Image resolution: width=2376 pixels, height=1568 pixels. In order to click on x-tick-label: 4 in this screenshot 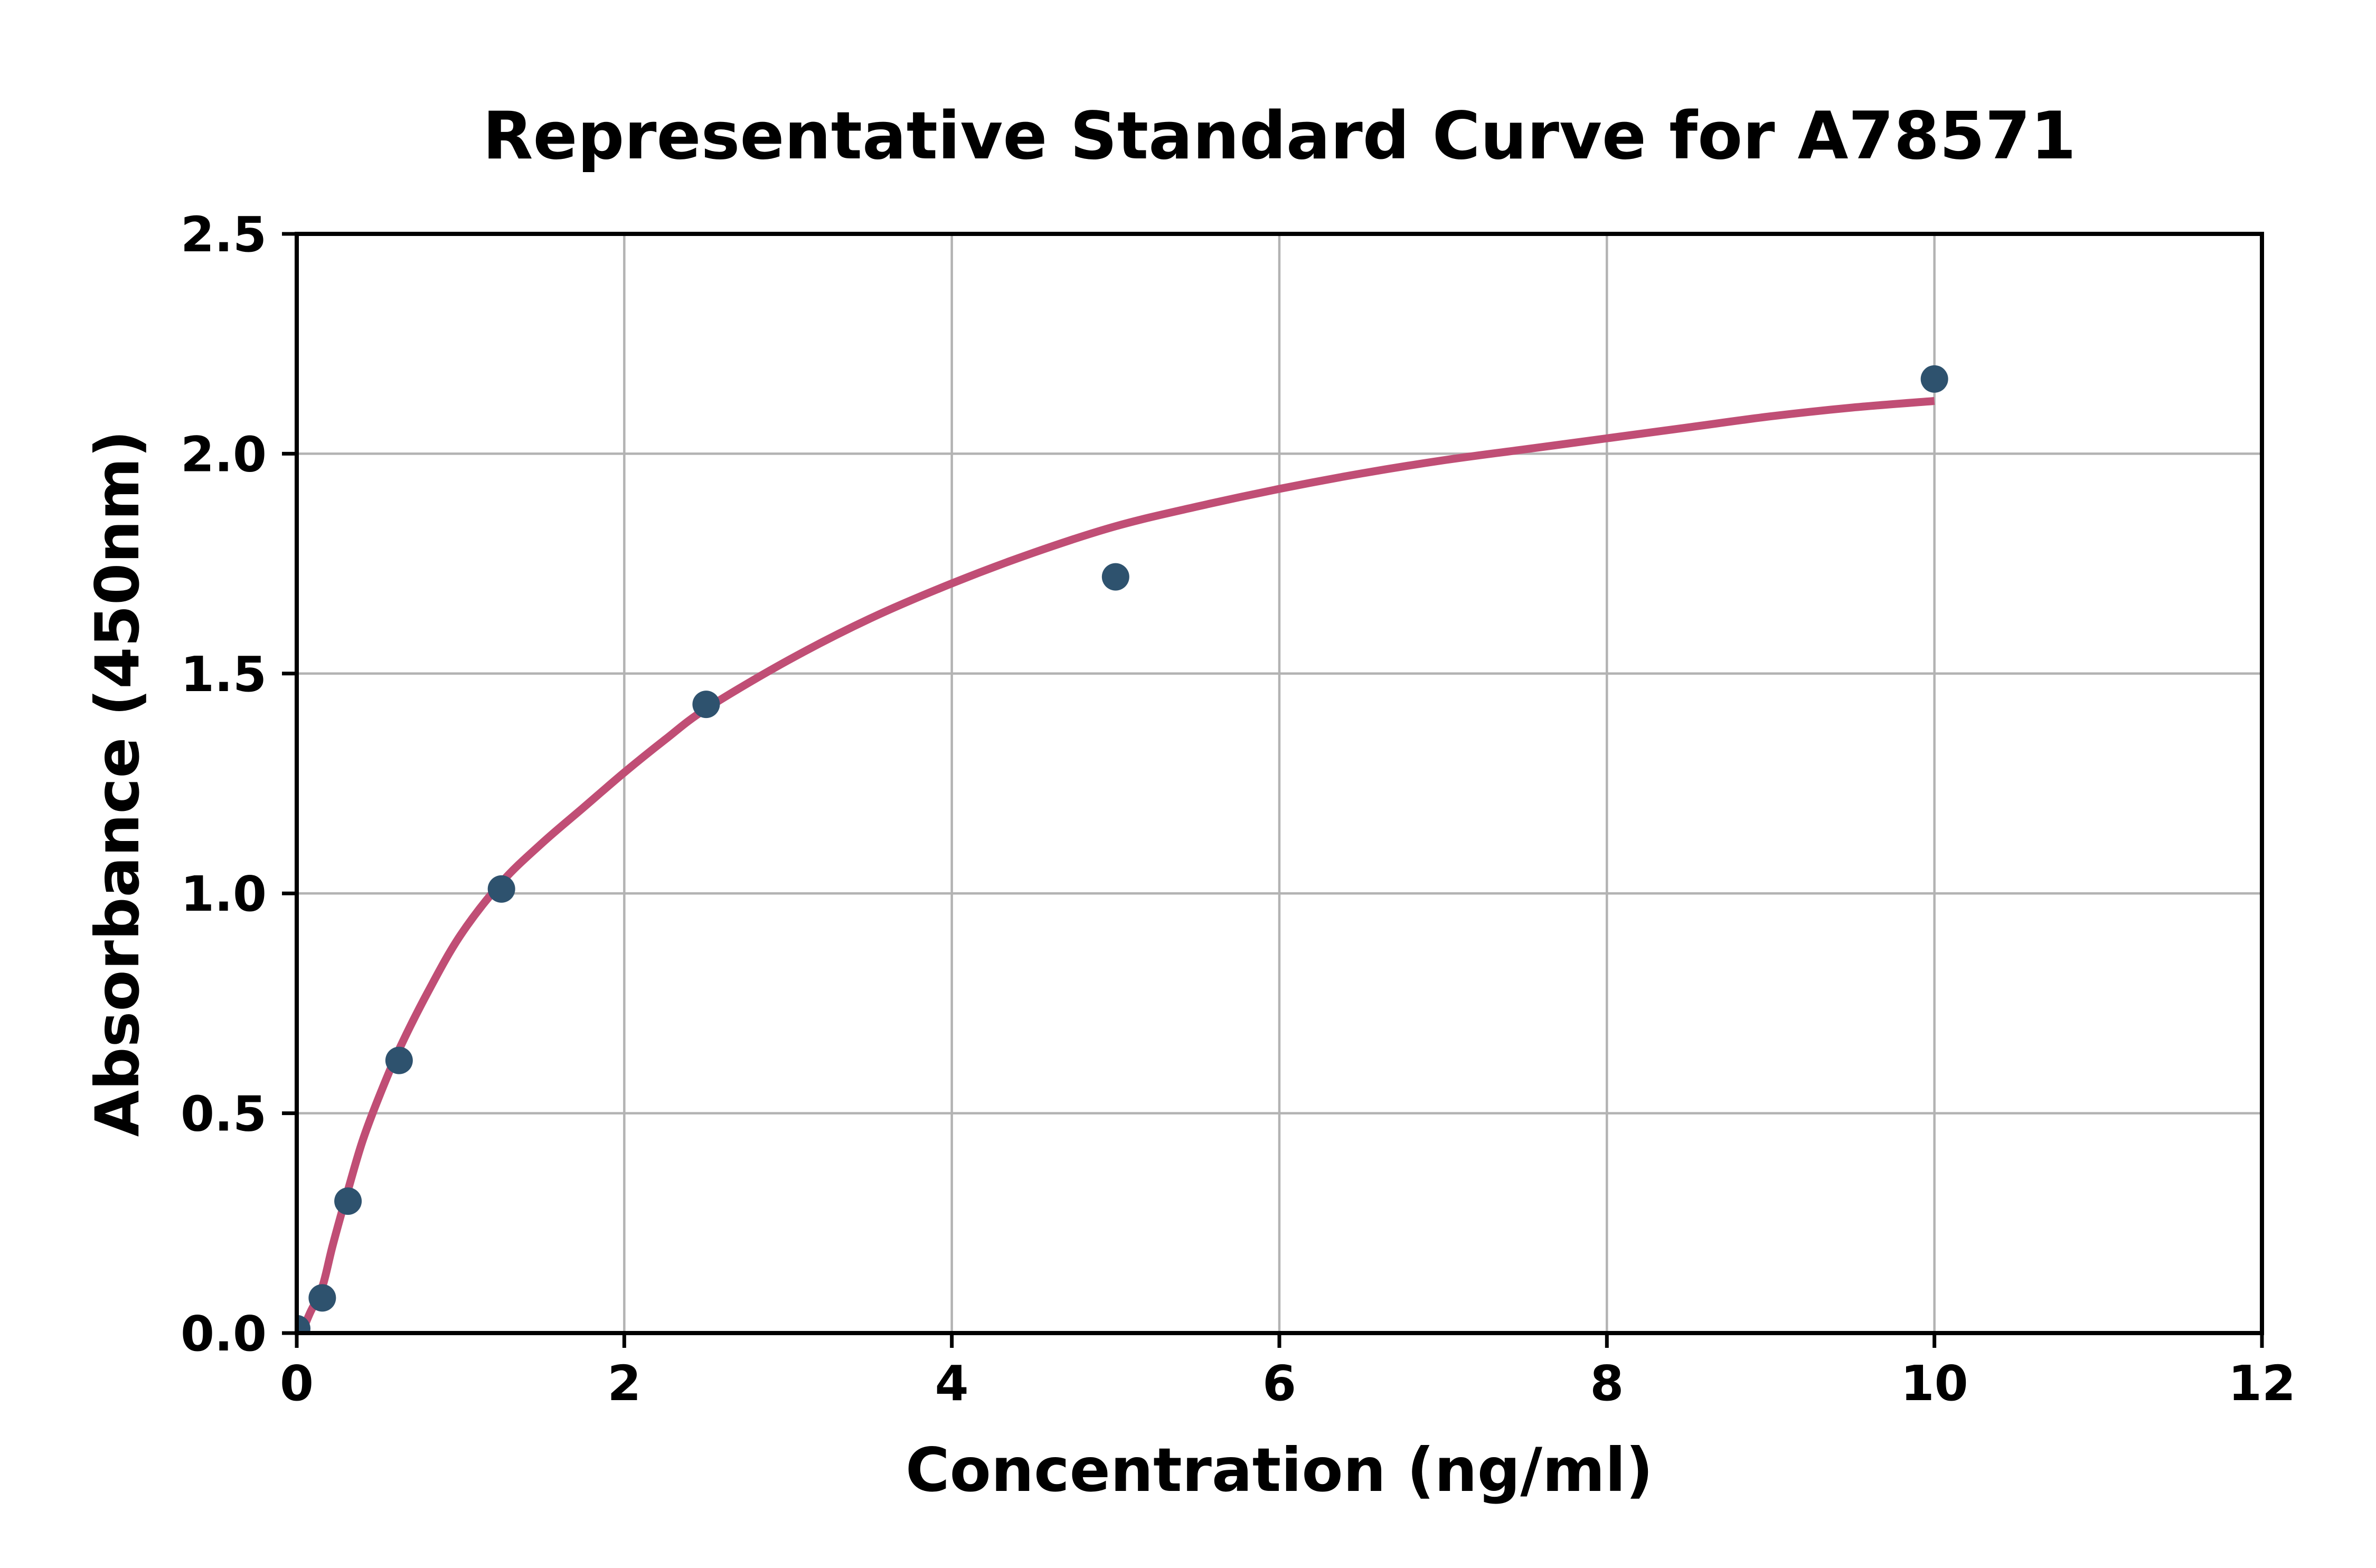, I will do `click(952, 1384)`.